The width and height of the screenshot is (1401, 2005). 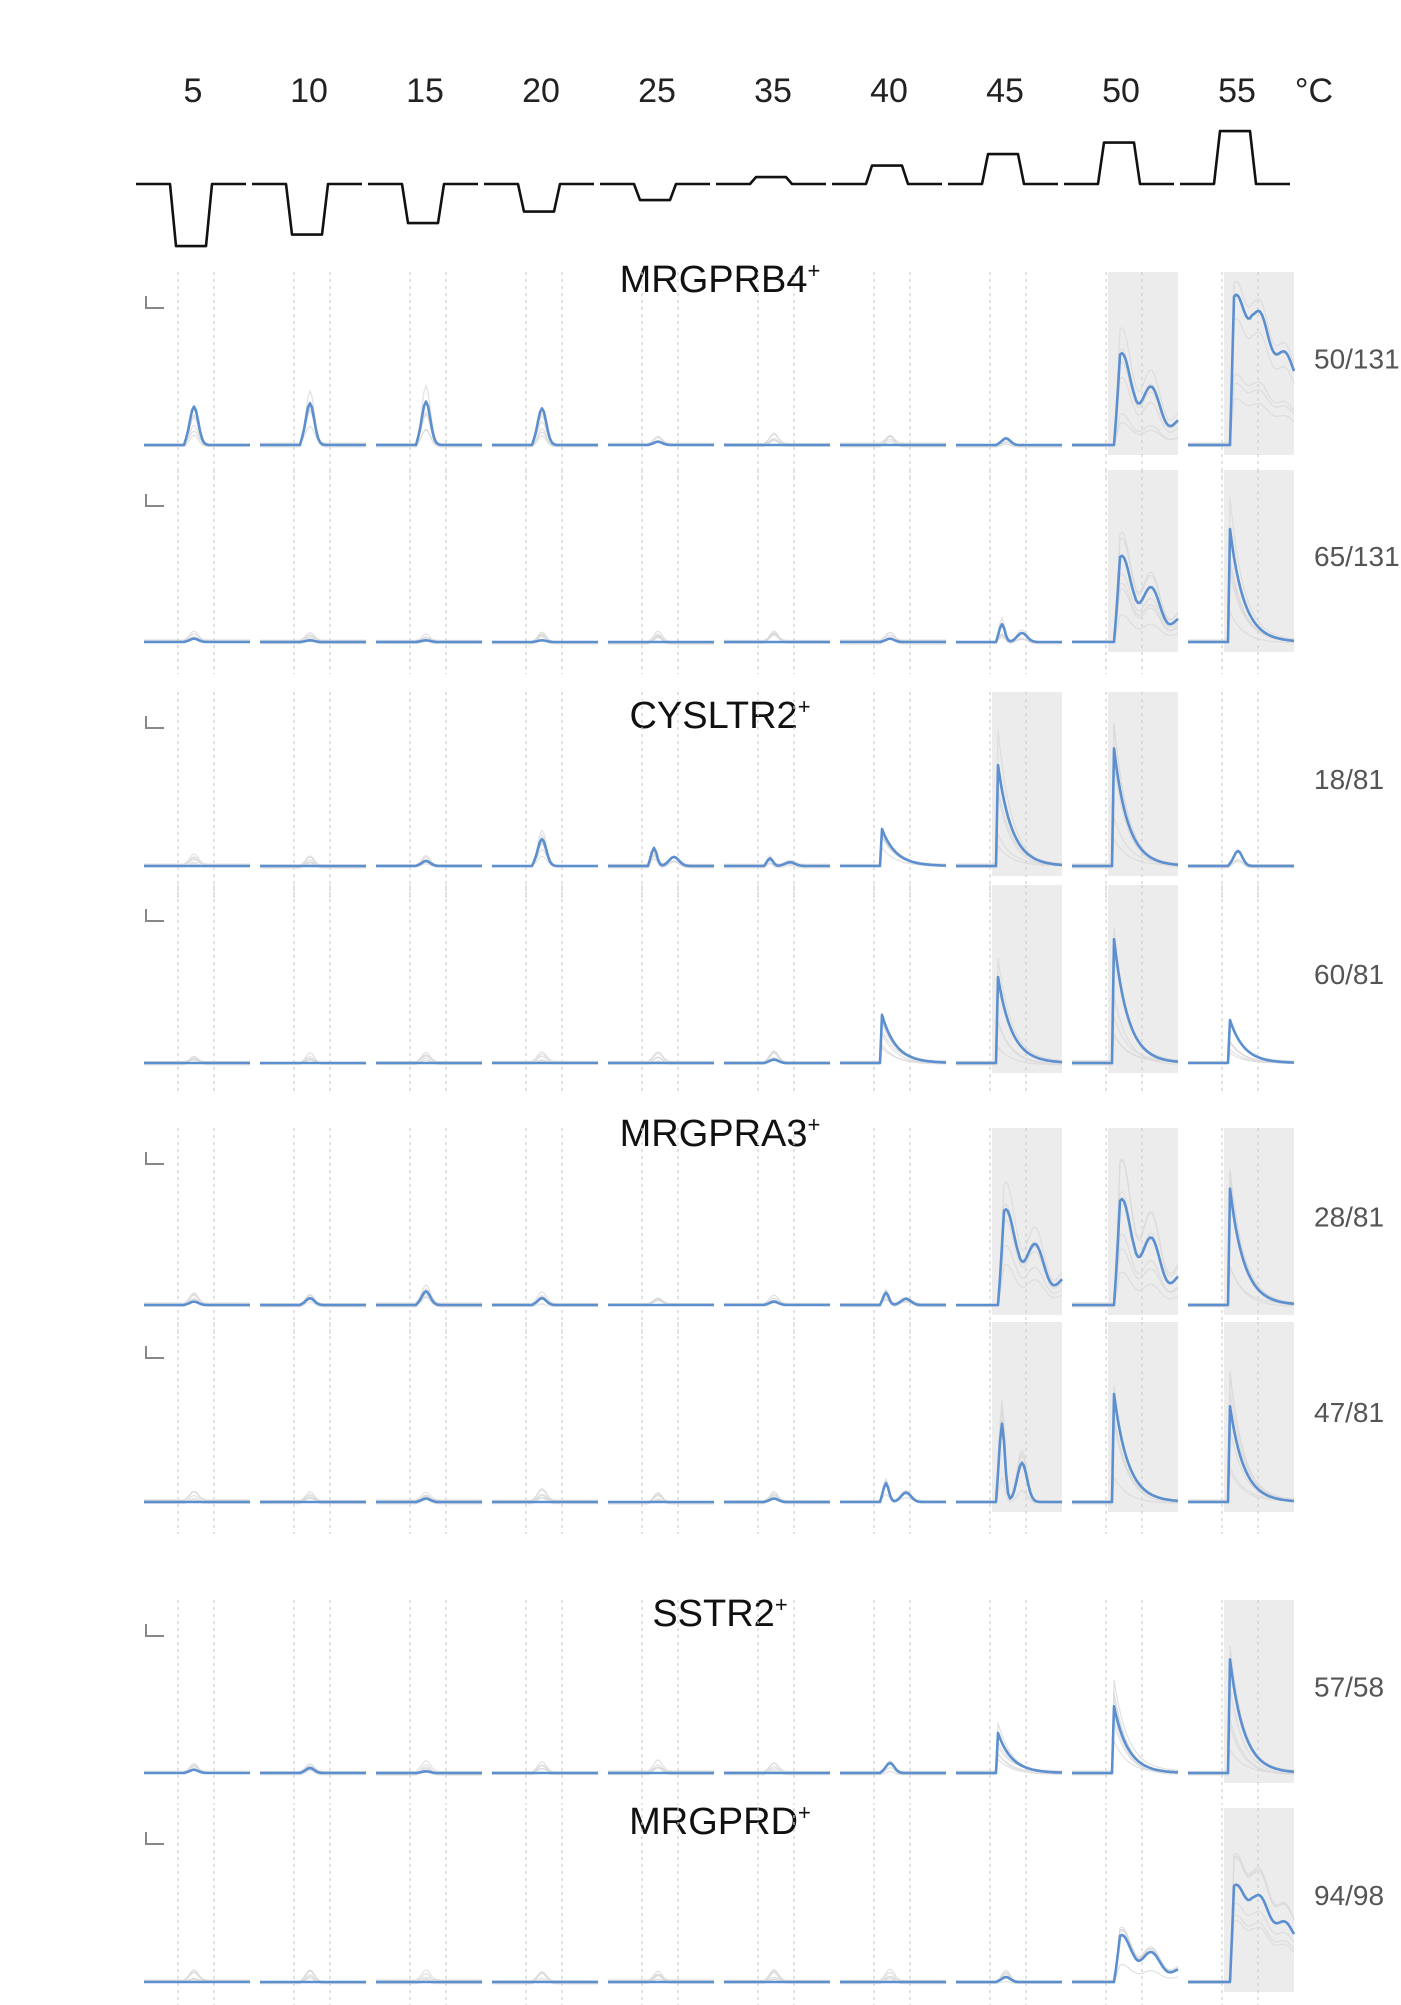 I want to click on temperature-label: 50, so click(x=1121, y=91).